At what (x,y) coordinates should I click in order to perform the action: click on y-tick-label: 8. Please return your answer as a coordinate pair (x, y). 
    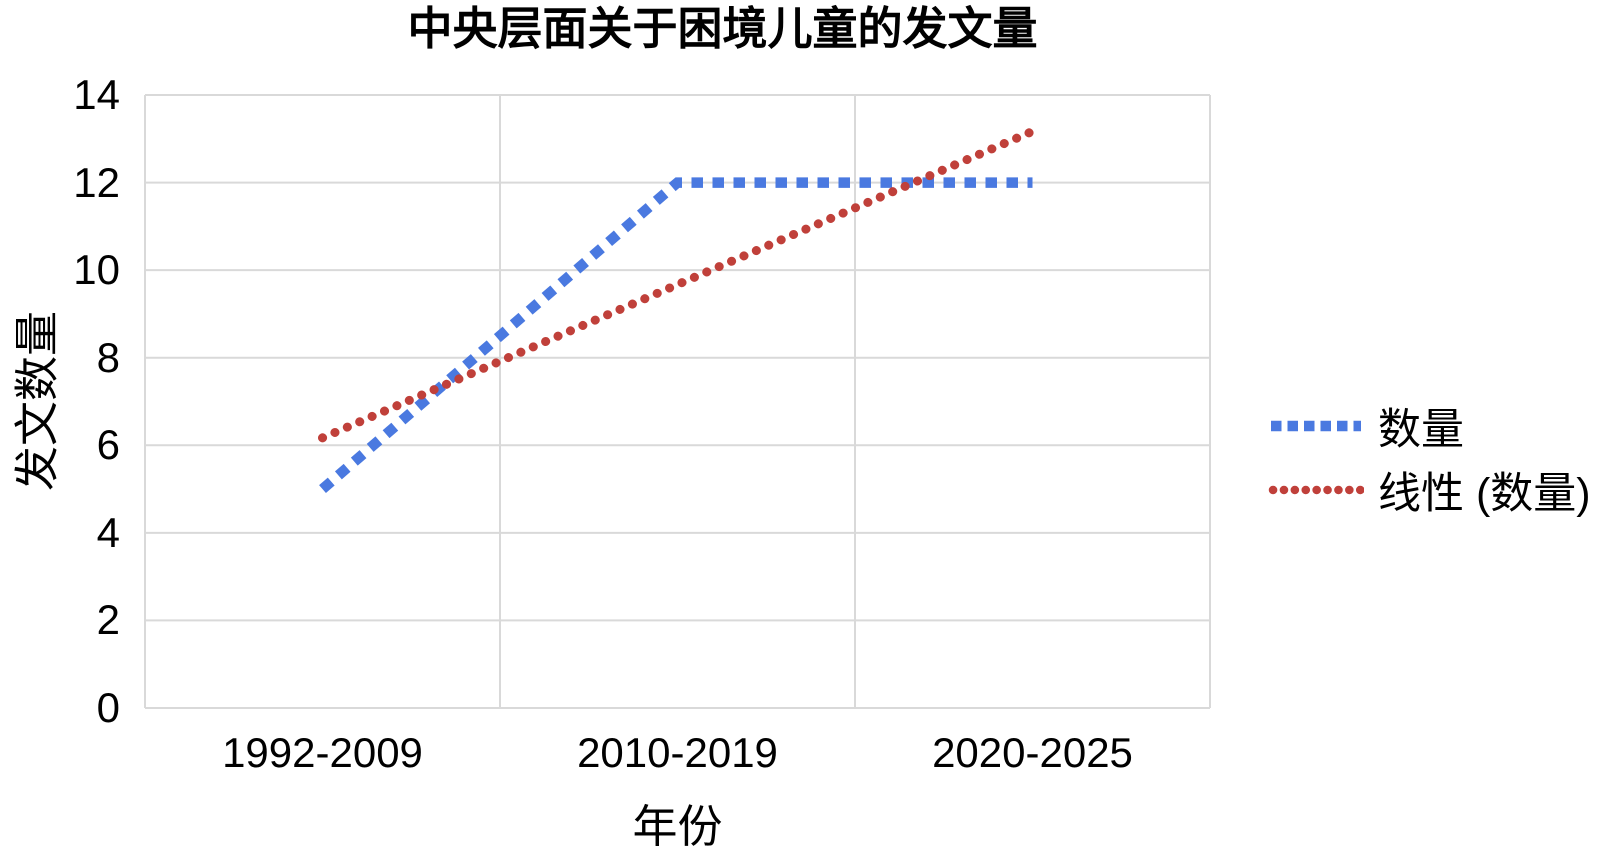
    Looking at the image, I should click on (108, 357).